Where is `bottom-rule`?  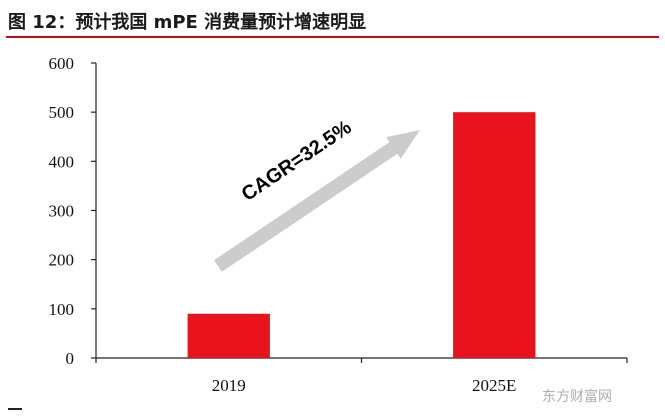
bottom-rule is located at coordinates (15, 409).